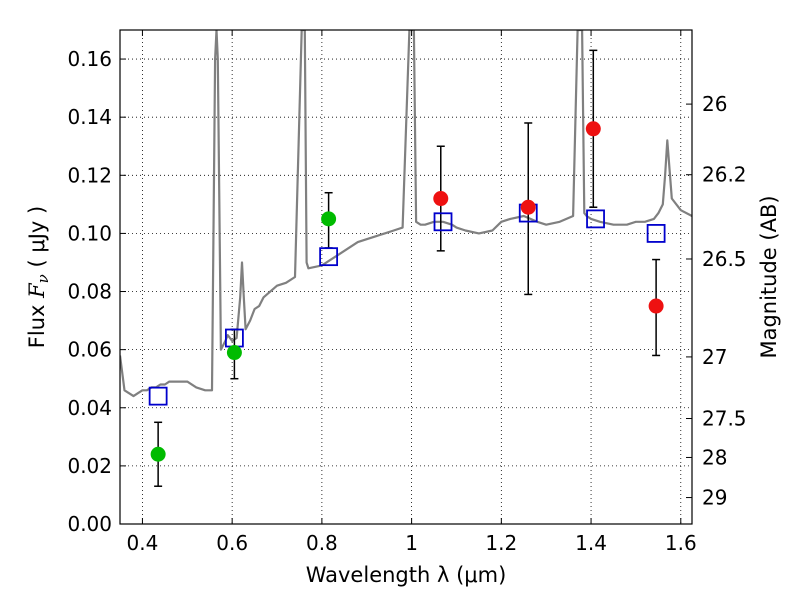 The image size is (800, 600). What do you see at coordinates (411, 543) in the screenshot?
I see `x-tick-label: 1` at bounding box center [411, 543].